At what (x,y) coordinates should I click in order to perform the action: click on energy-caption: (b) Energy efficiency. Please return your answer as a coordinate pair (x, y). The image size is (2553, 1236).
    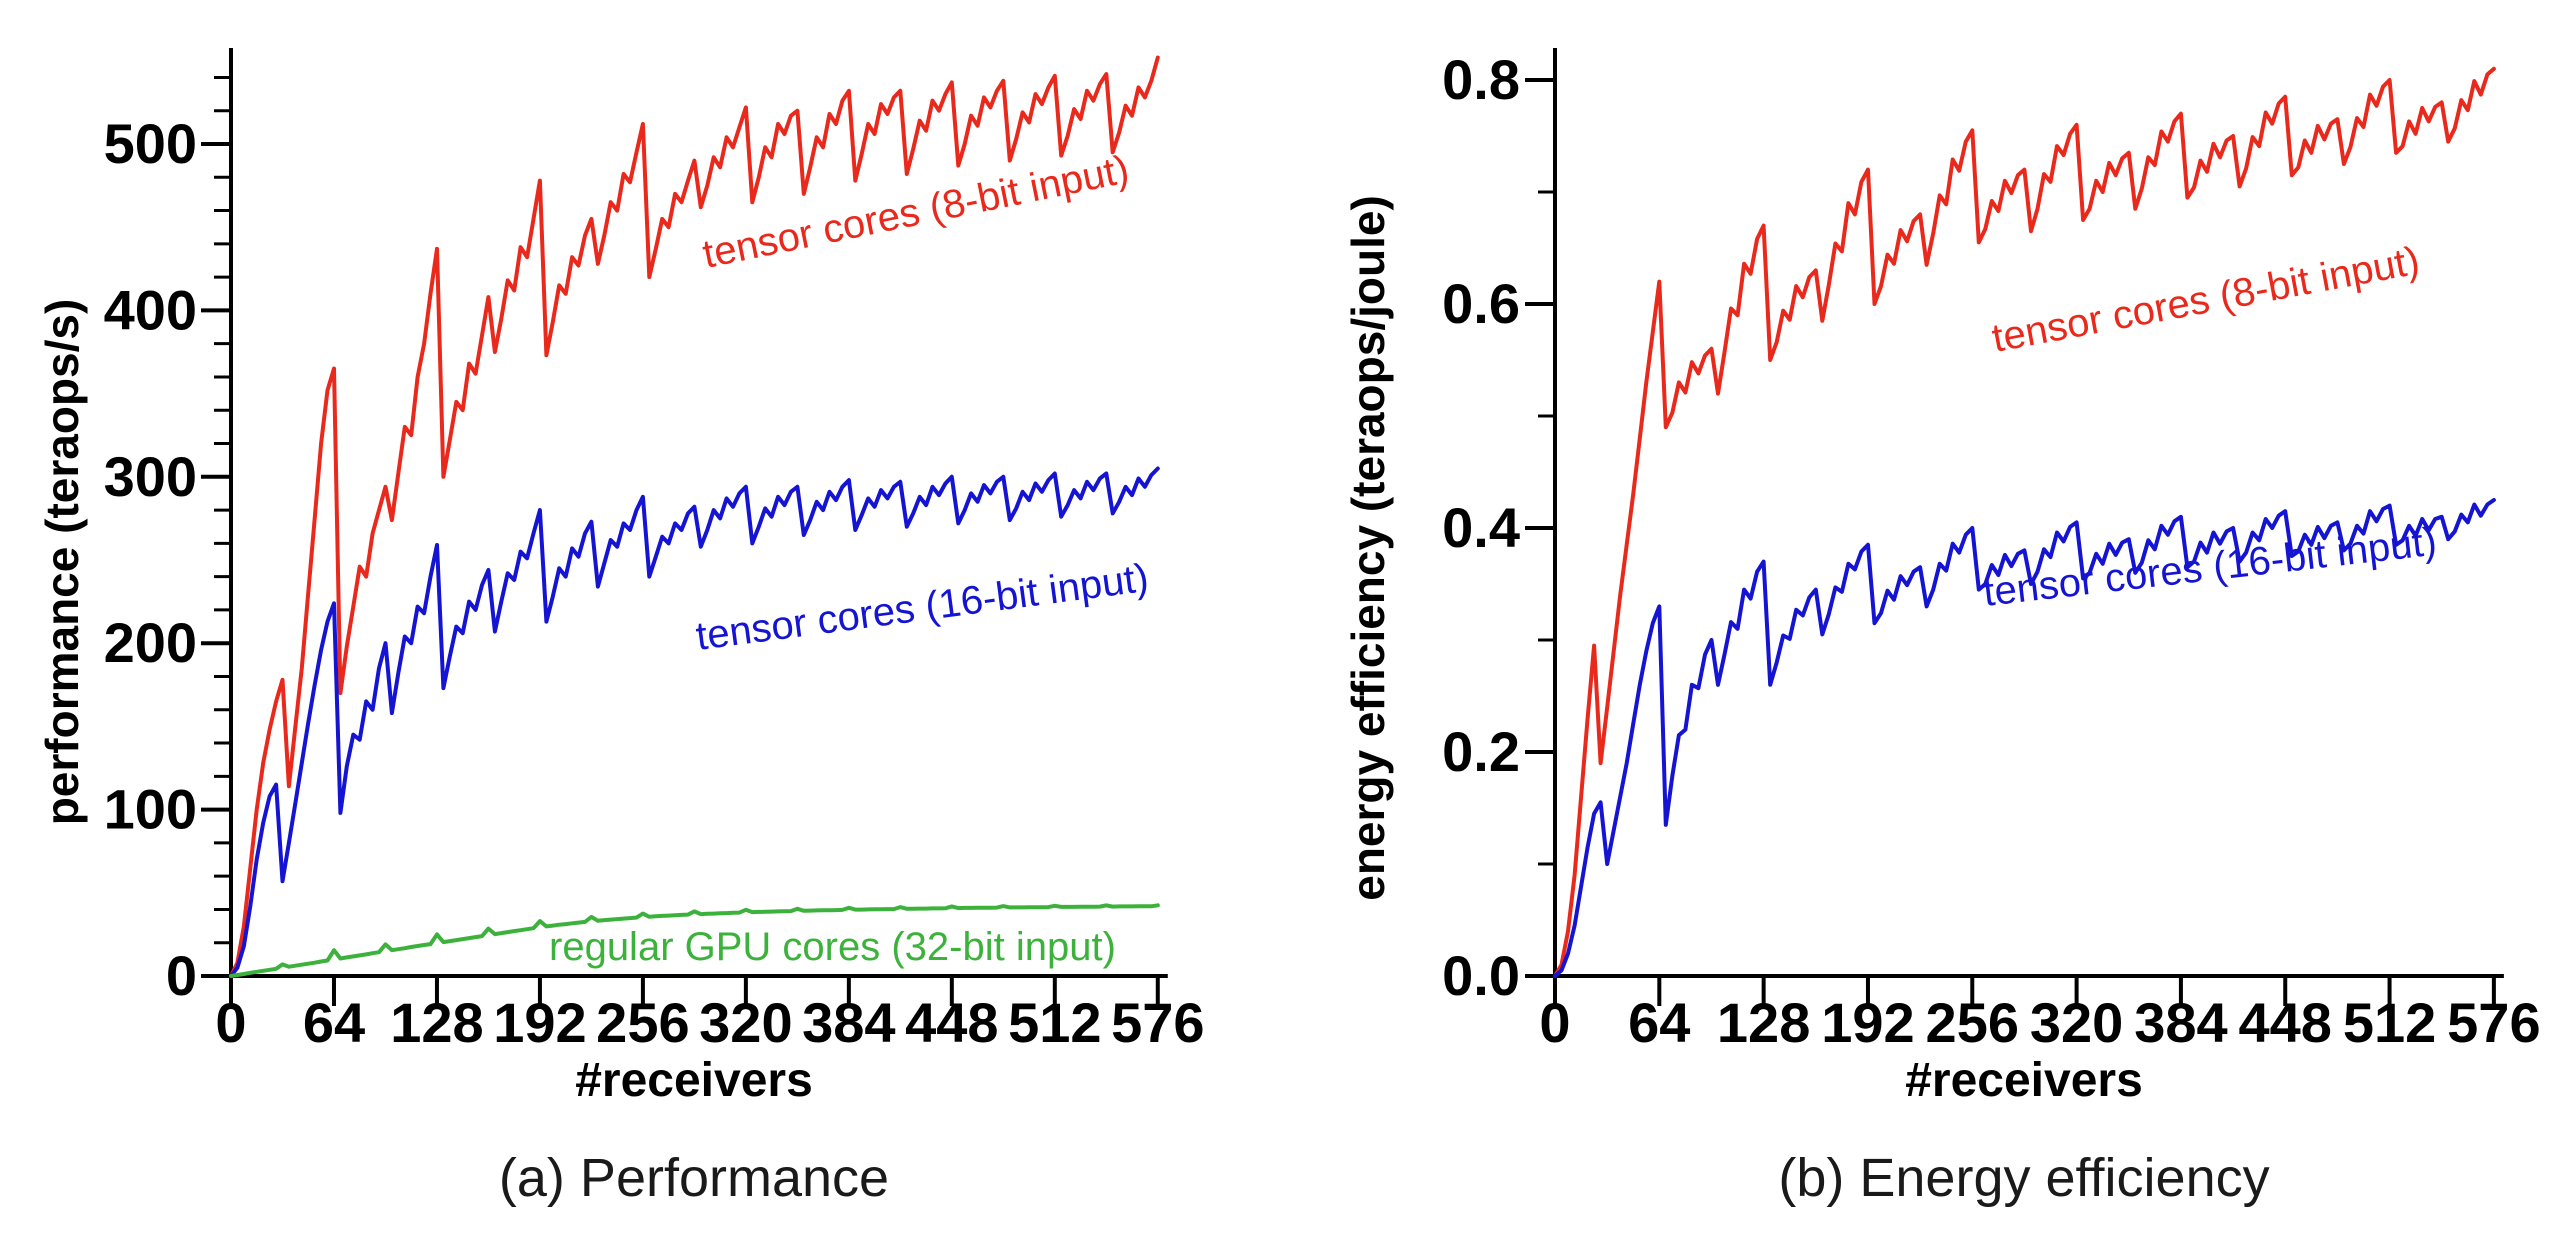
    Looking at the image, I should click on (2023, 1178).